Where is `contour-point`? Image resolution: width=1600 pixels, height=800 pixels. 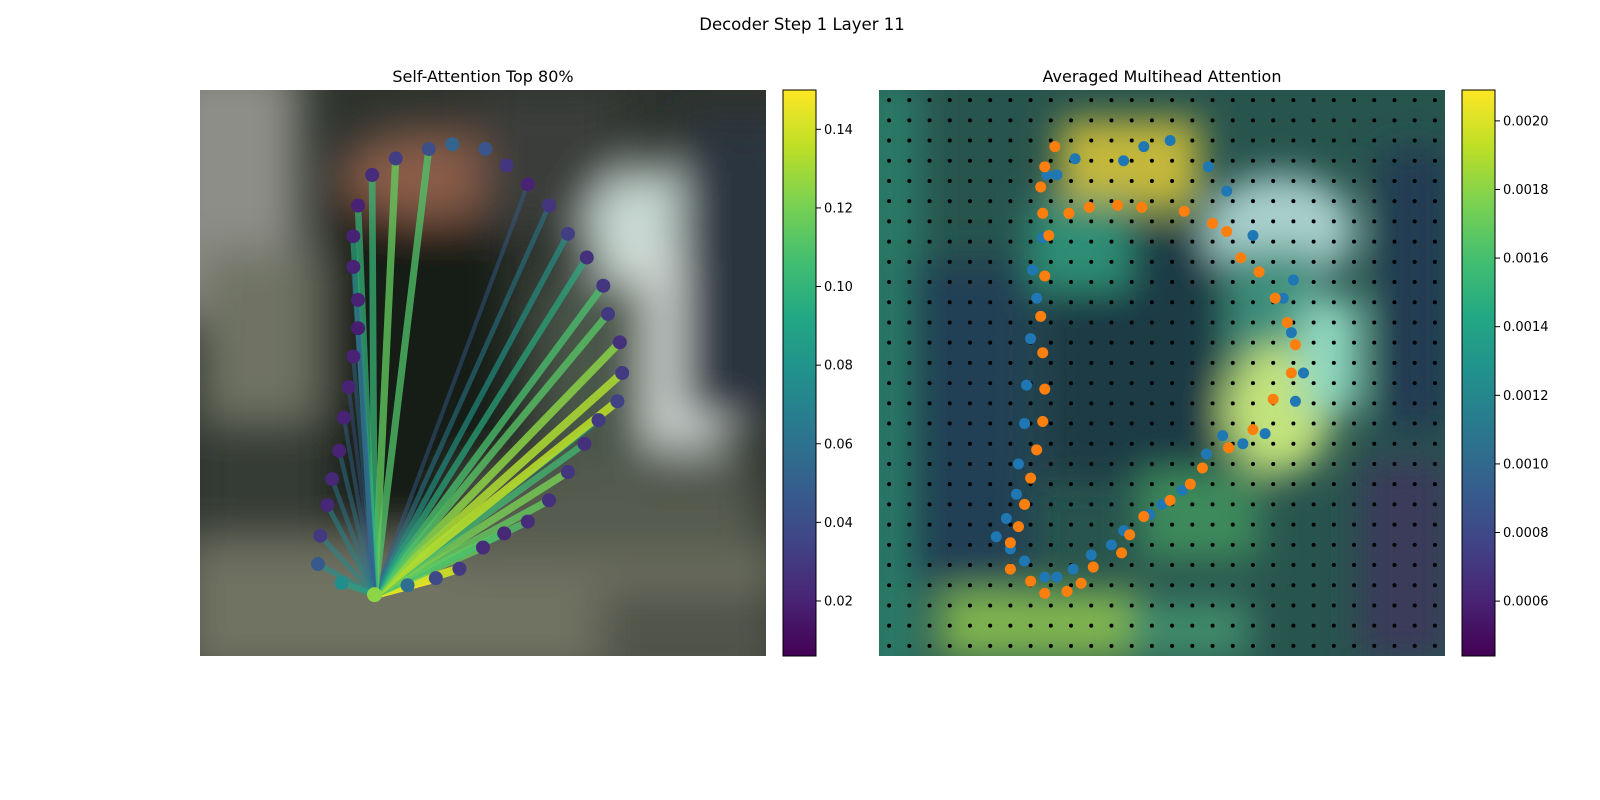
contour-point is located at coordinates (353, 356).